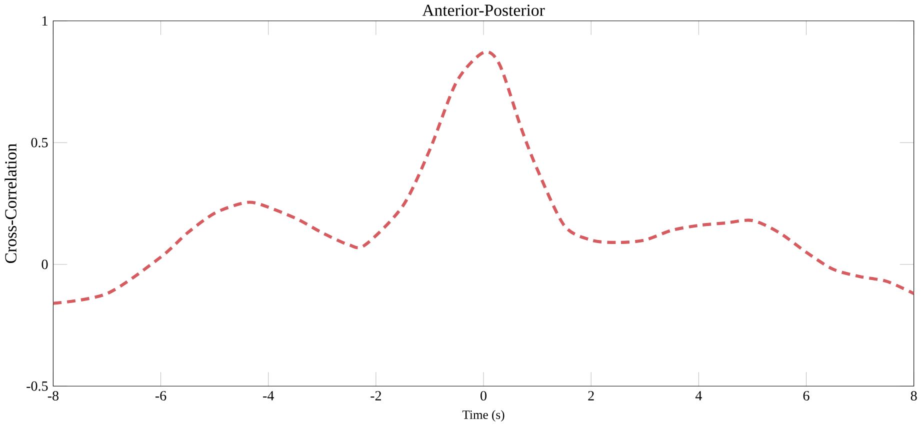  I want to click on x-axis-title: Time (s), so click(483, 416).